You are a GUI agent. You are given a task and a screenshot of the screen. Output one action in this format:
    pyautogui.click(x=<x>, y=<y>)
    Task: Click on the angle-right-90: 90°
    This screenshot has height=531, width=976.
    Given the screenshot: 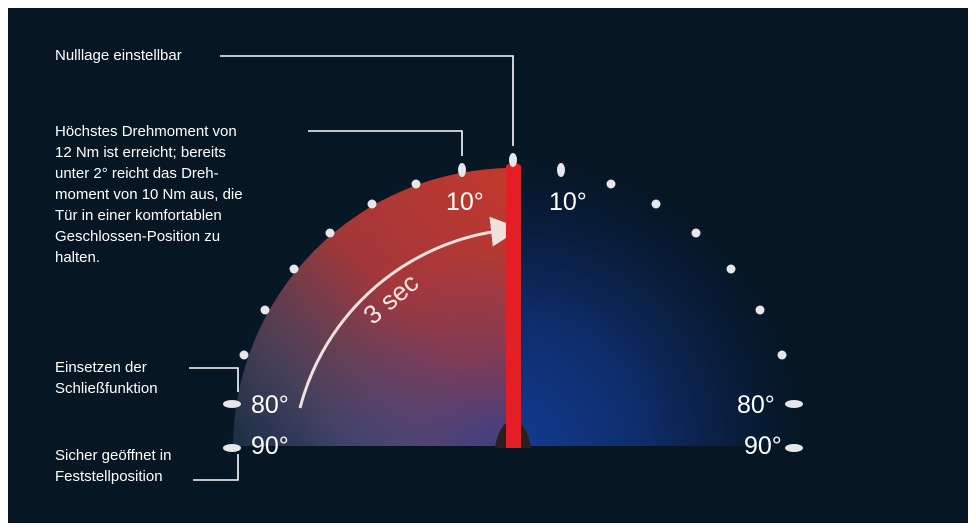 What is the action you would take?
    pyautogui.click(x=763, y=446)
    